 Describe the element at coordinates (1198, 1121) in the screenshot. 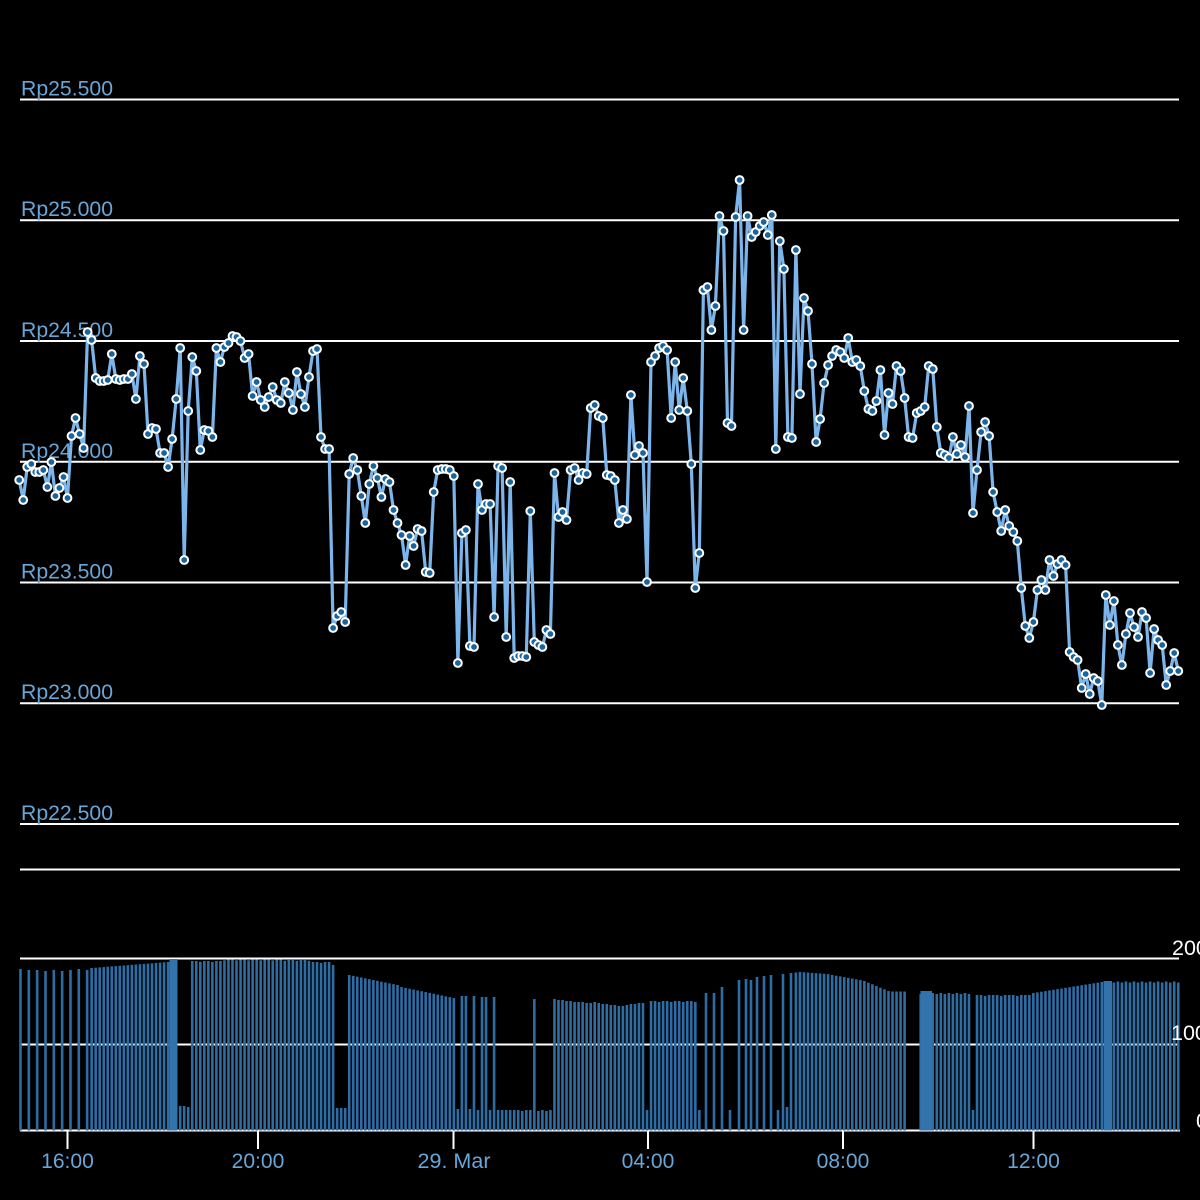

I see `svg-text: 0` at that location.